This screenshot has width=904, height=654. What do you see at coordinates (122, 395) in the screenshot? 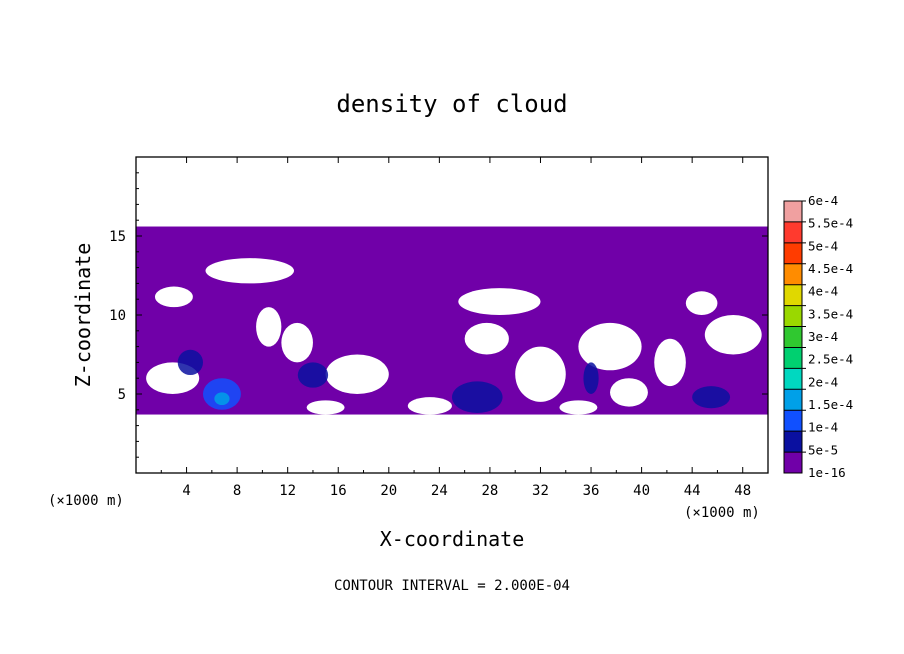
I see `y-tick-label: 5` at bounding box center [122, 395].